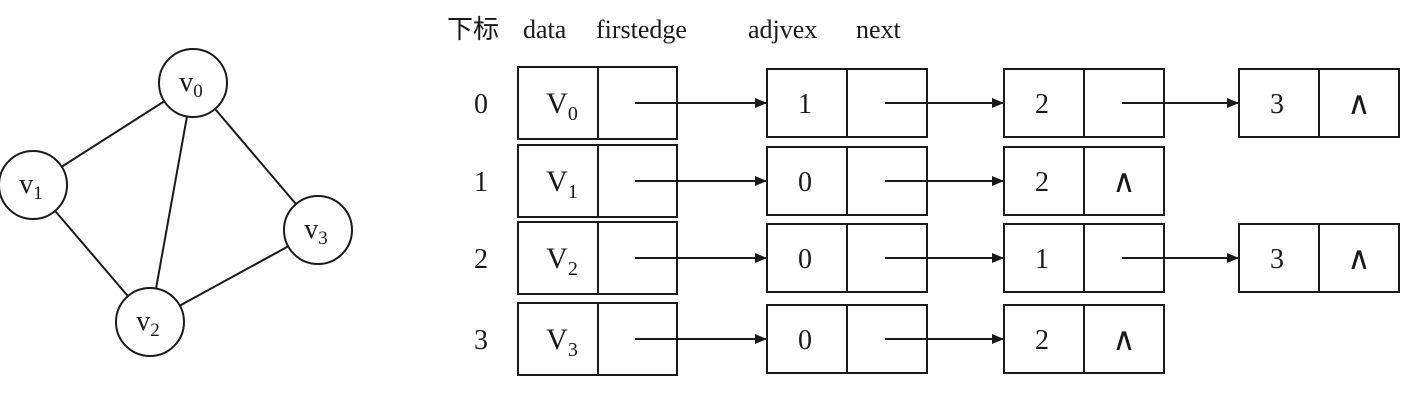 The width and height of the screenshot is (1411, 408). I want to click on node-label: v0, so click(191, 84).